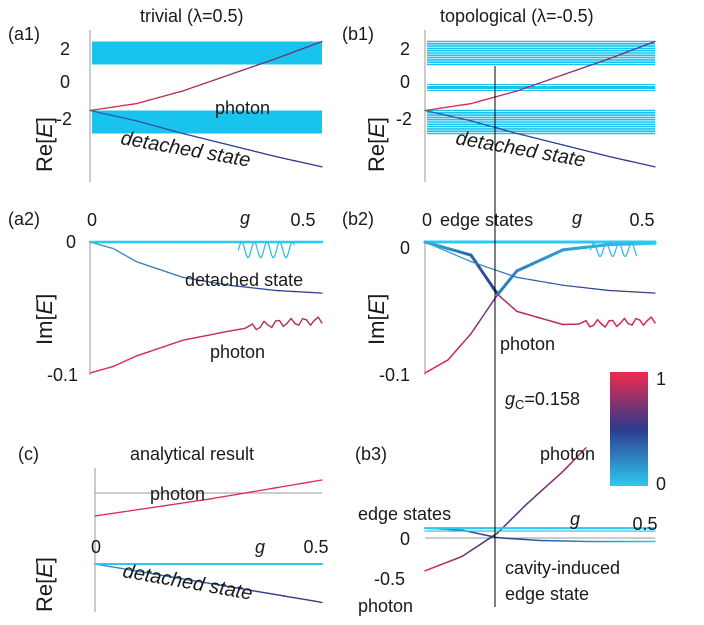 This screenshot has height=625, width=704. I want to click on annotation-detached-c: detached state, so click(187, 582).